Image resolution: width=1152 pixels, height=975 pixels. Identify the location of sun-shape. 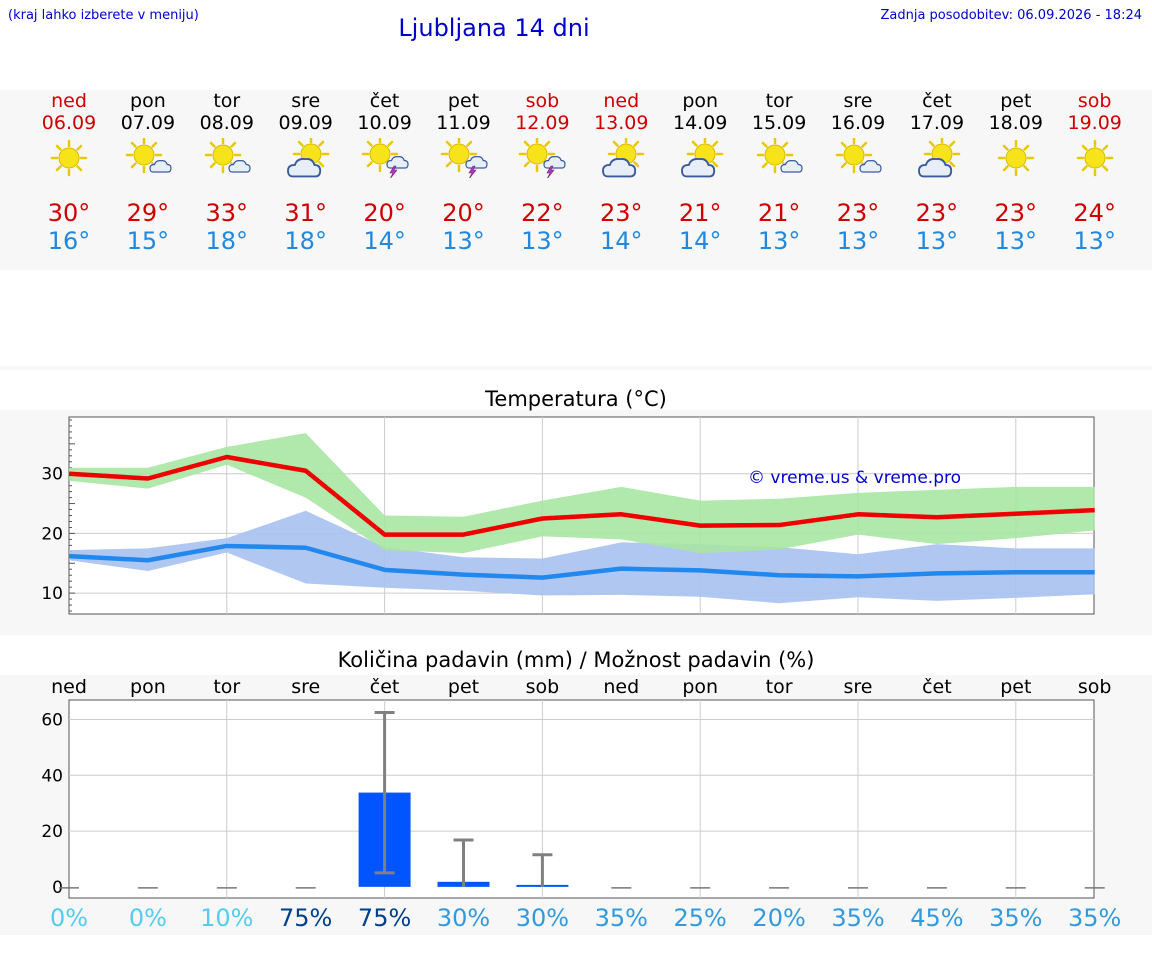
(775, 155).